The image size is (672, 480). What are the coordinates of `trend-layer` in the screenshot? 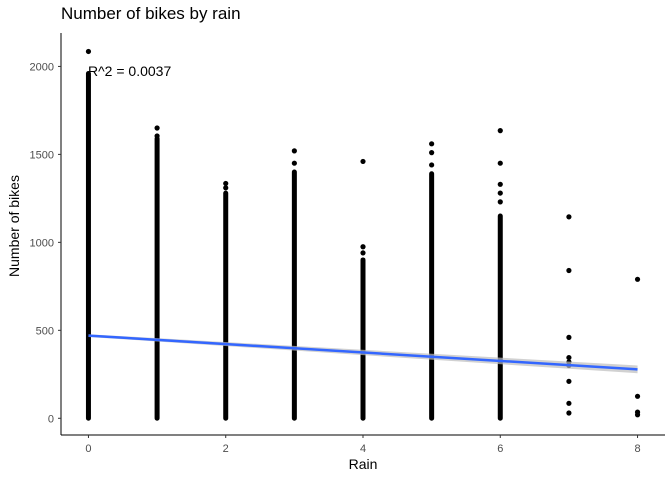 It's located at (363, 354).